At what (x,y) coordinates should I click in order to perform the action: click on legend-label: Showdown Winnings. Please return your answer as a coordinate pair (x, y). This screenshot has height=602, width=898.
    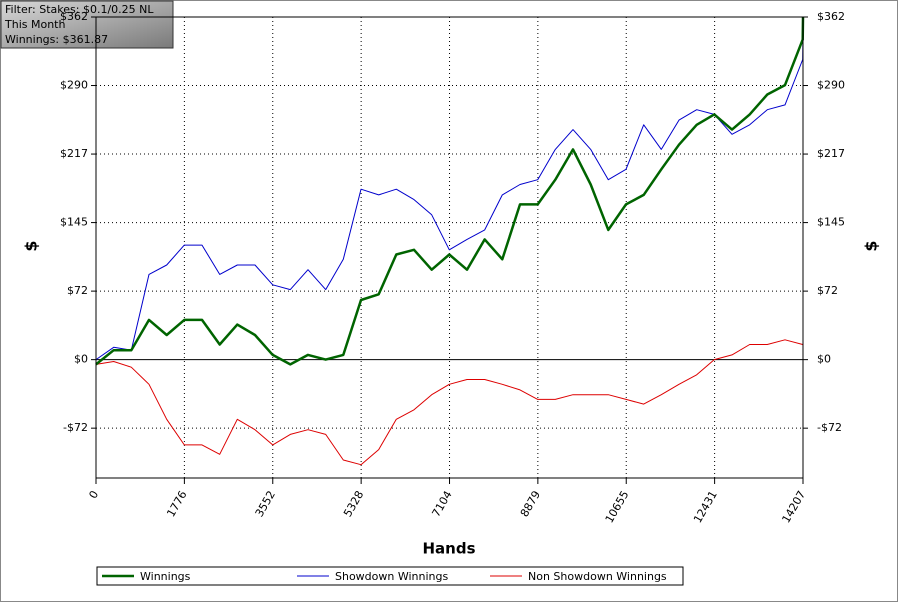
    Looking at the image, I should click on (392, 576).